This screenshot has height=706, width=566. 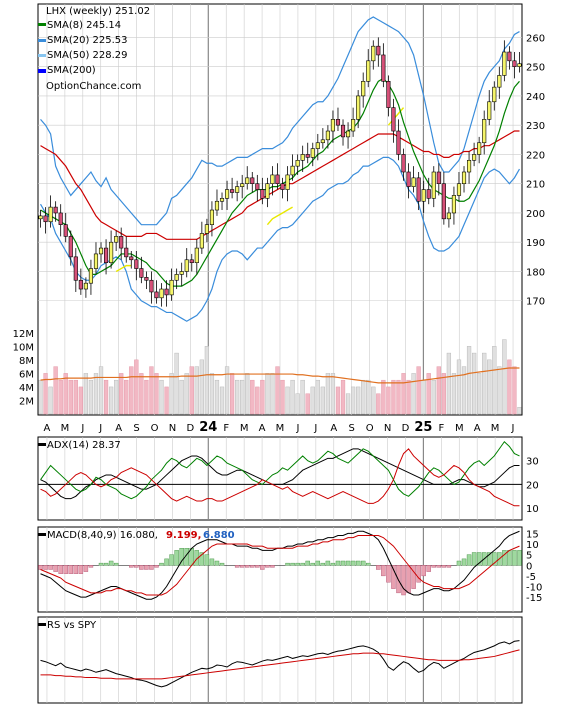 I want to click on x-tick-label: F, so click(x=441, y=428).